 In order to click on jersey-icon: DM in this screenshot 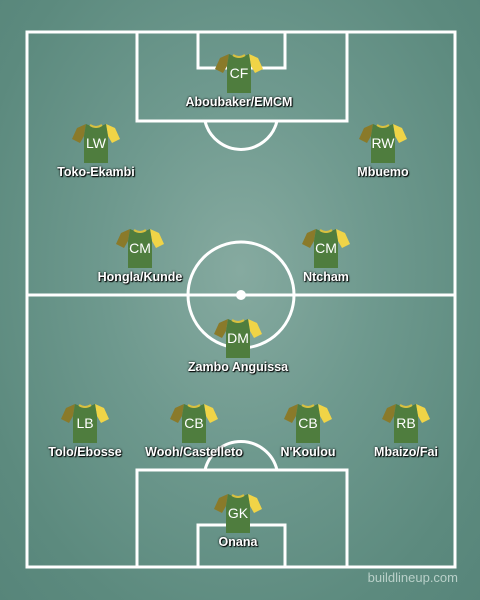, I will do `click(238, 337)`.